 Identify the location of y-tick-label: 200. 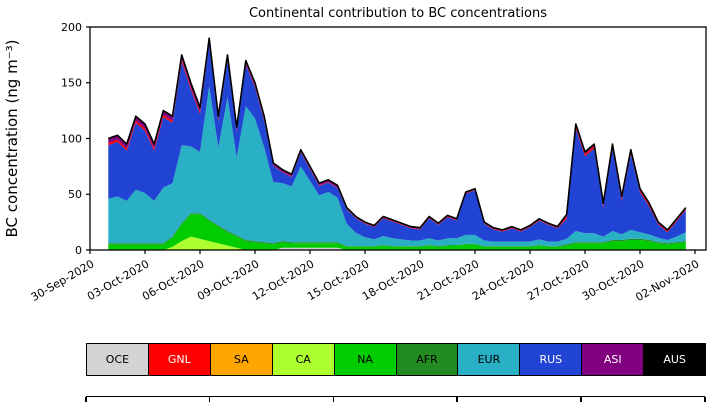
(71, 27).